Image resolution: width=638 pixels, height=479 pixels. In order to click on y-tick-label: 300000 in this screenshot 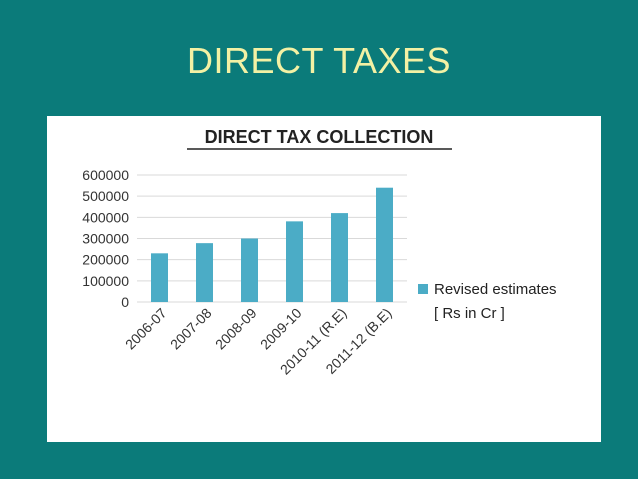, I will do `click(105, 239)`.